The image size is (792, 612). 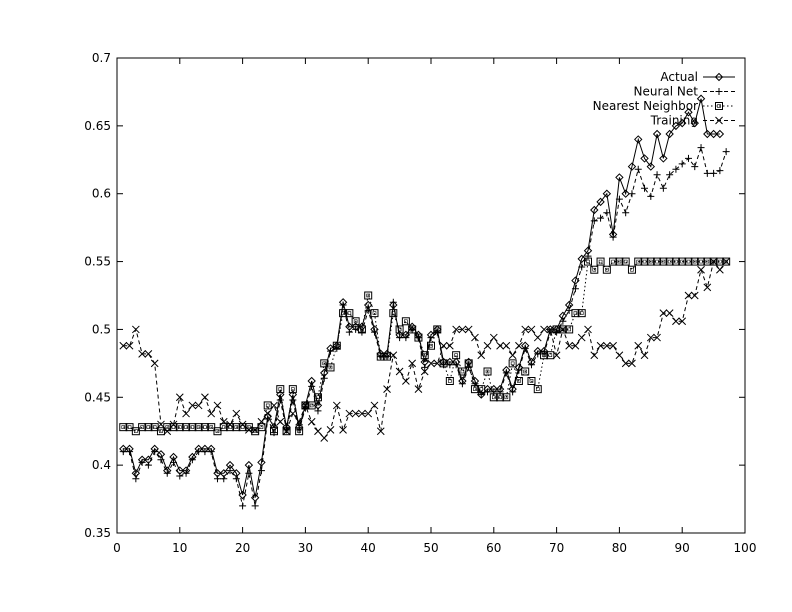 What do you see at coordinates (719, 77) in the screenshot?
I see `legend-marker` at bounding box center [719, 77].